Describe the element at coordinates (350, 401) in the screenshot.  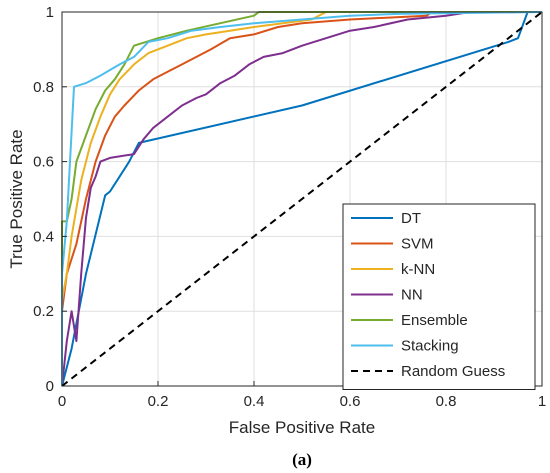
I see `x-tick-label: 0.6` at that location.